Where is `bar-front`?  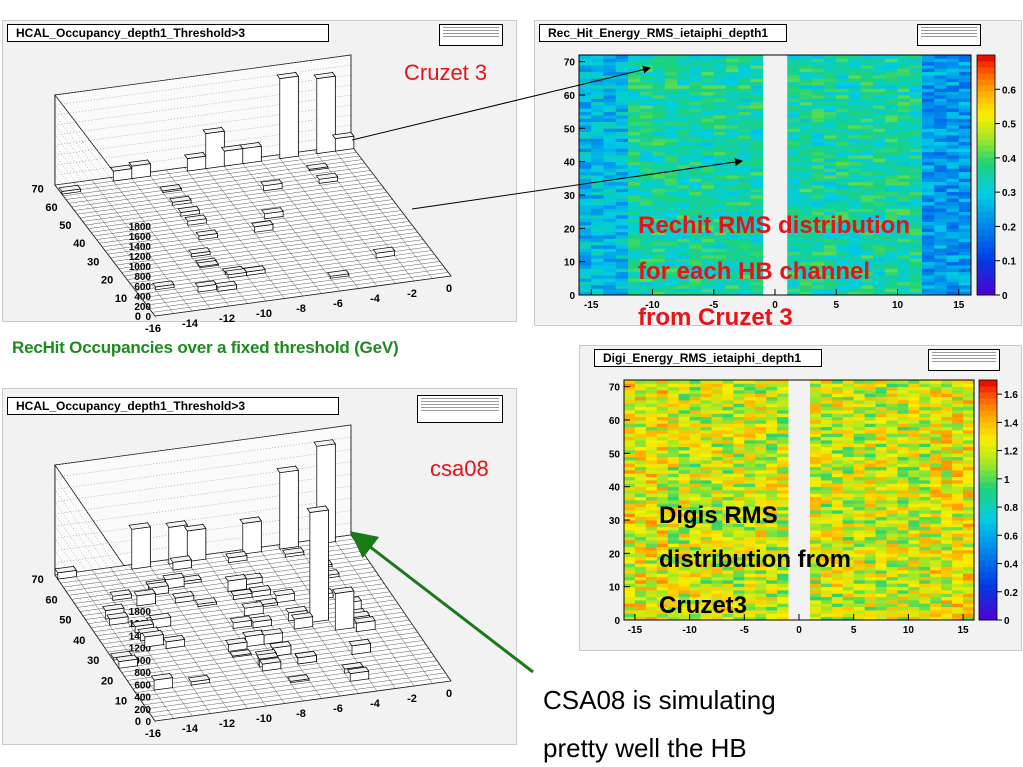
bar-front is located at coordinates (326, 115).